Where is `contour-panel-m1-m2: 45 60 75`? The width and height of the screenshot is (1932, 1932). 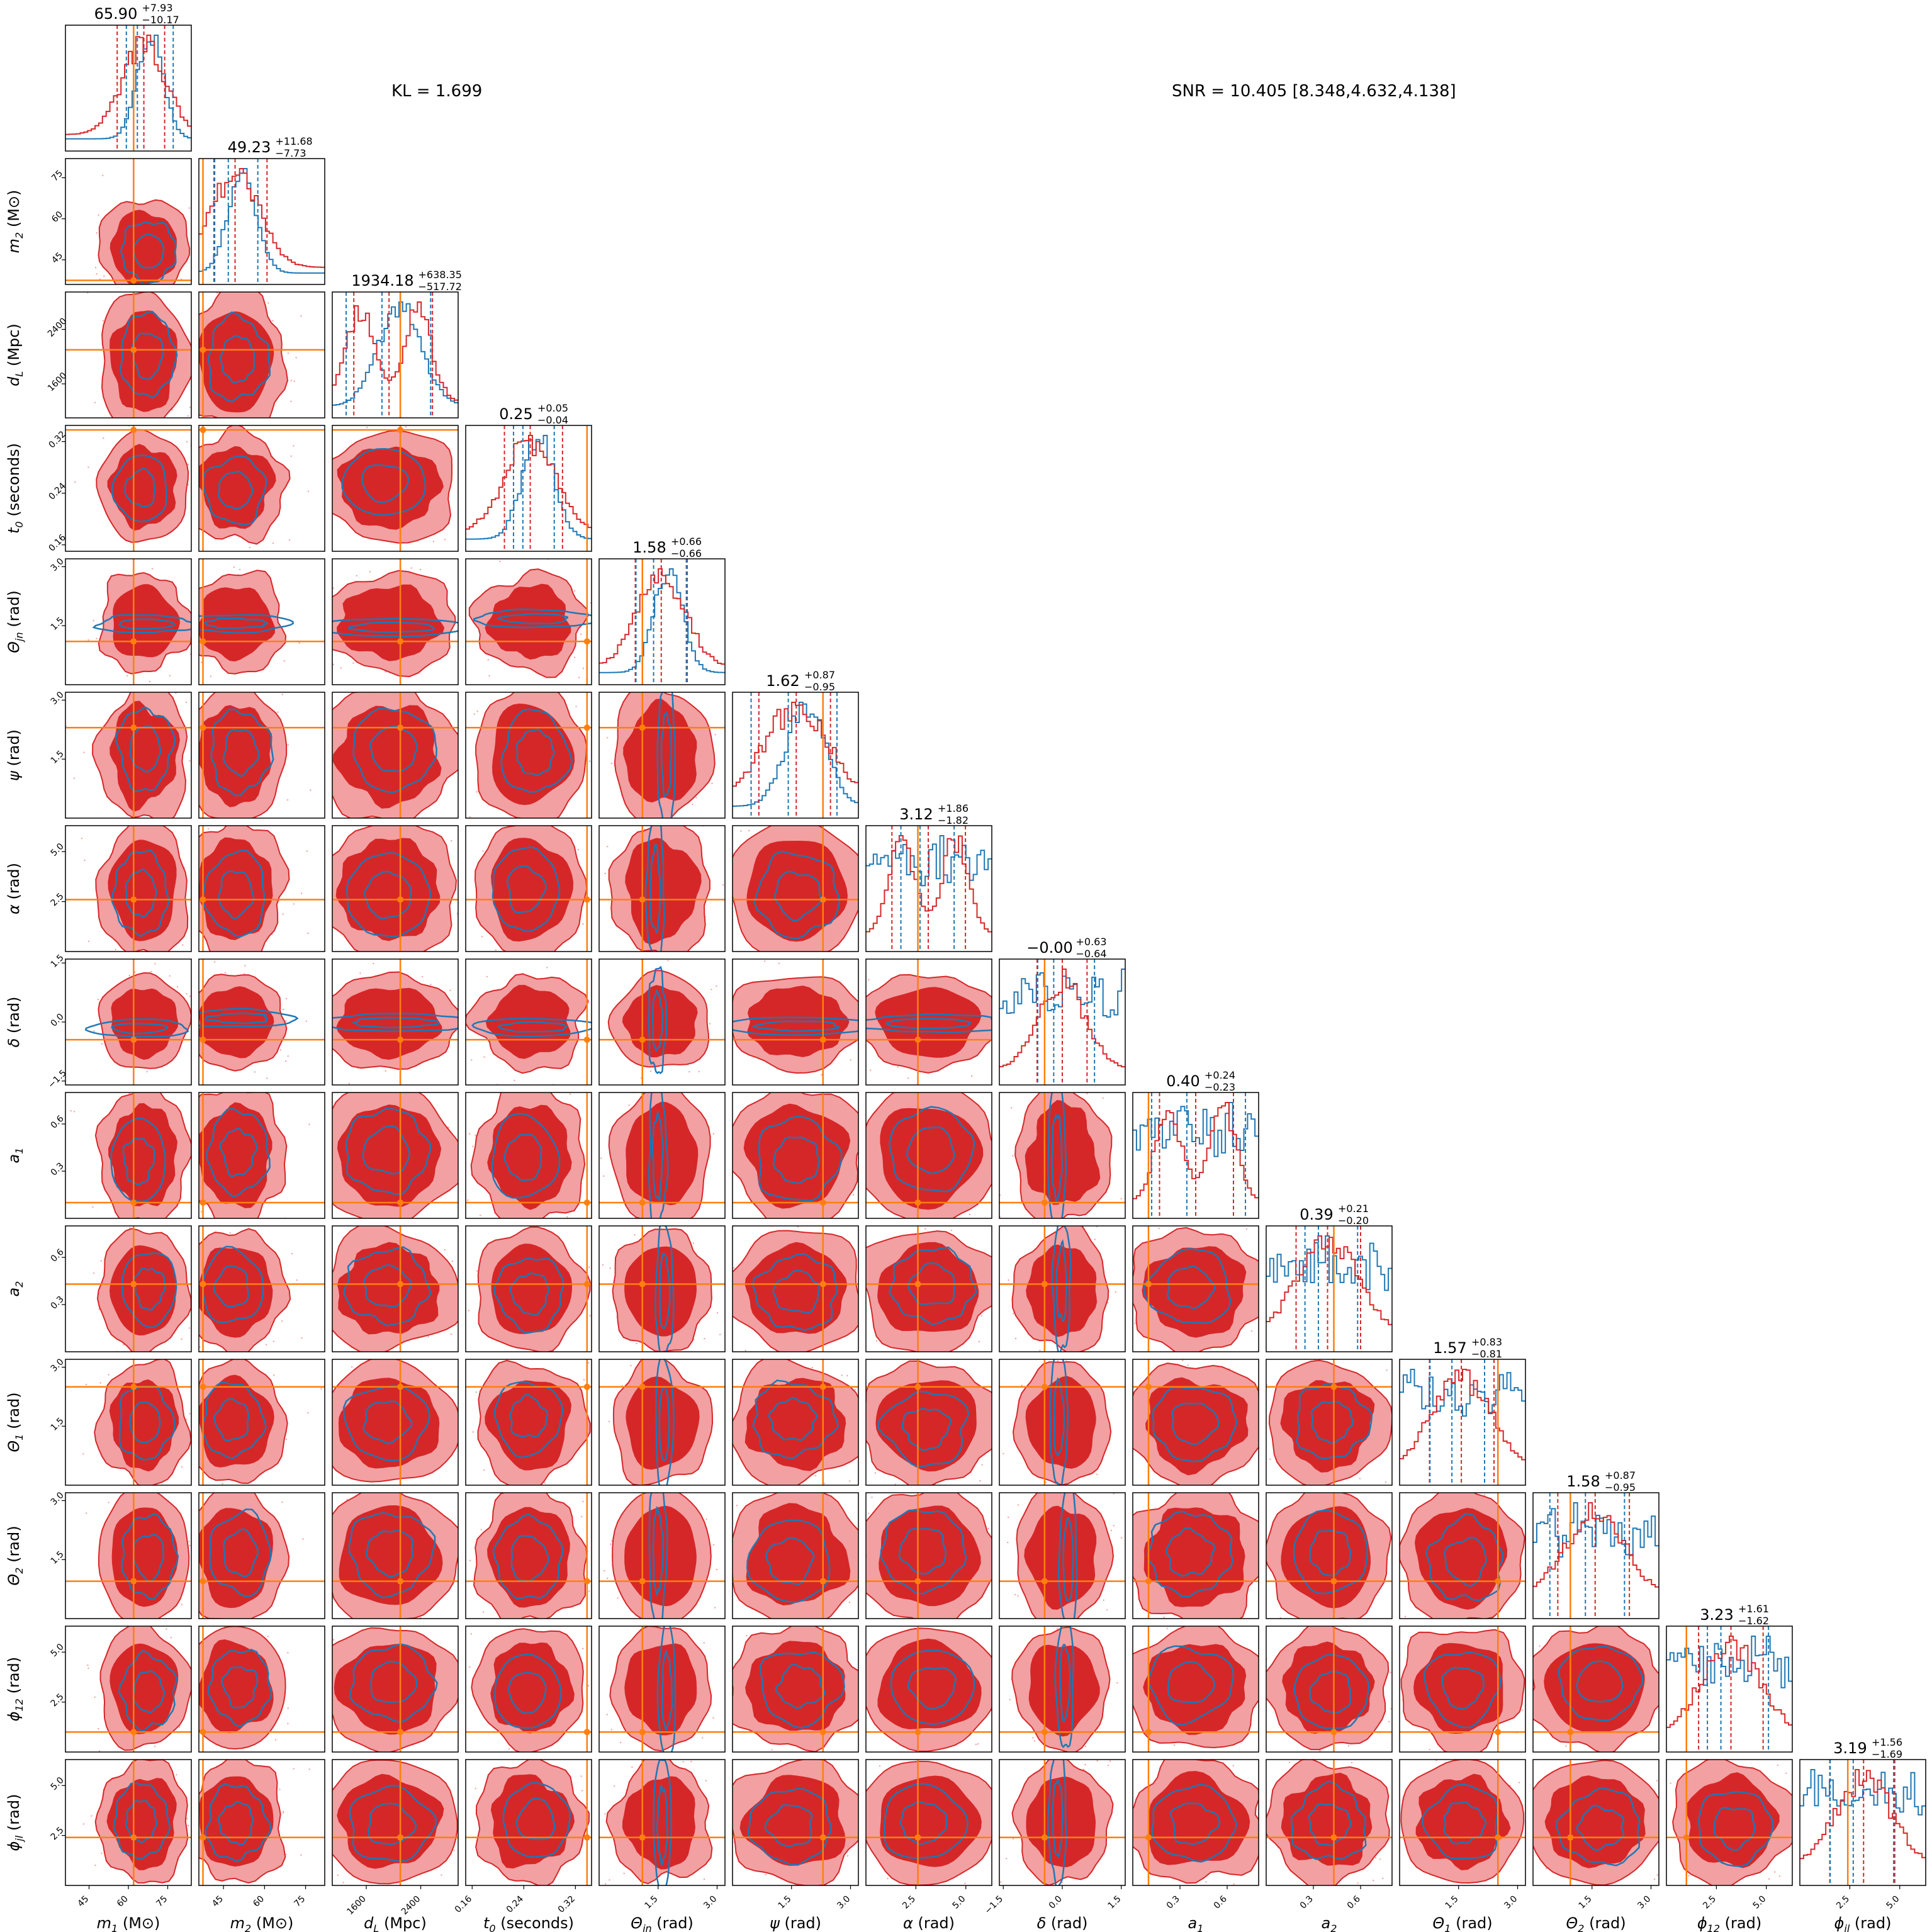
contour-panel-m1-m2: 45 60 75 is located at coordinates (121, 221).